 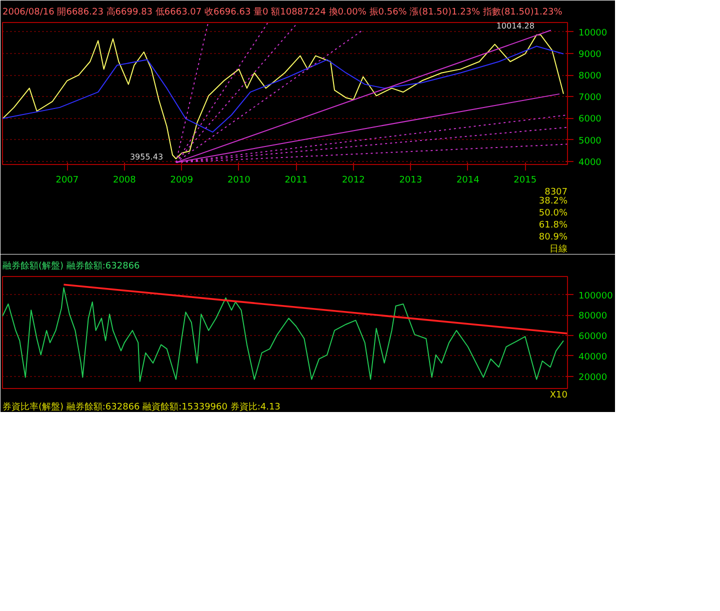 I want to click on chart-title: 2006/08/16 開6686.23 高6699.83 低6663.07 收6696.63 量0 額10887224 換0.00% 振0.56% 漲(81.50)1.23% 指數(81.50)1.23%, so click(x=282, y=12).